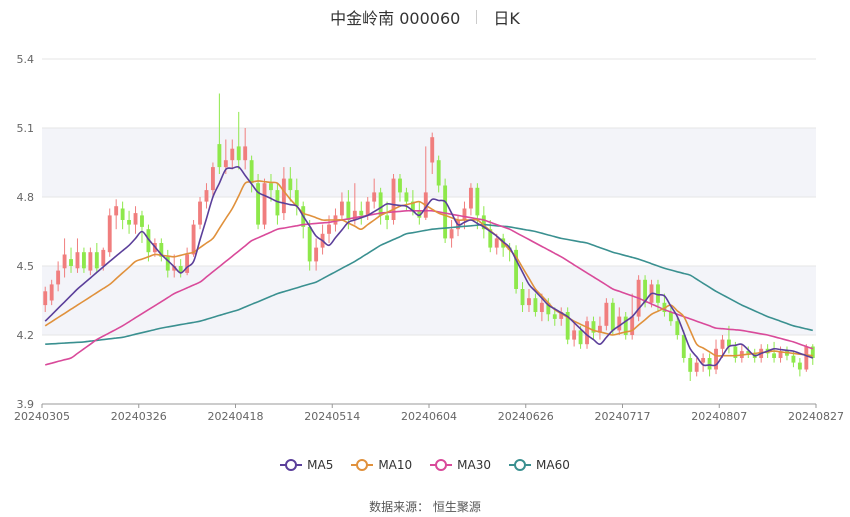  Describe the element at coordinates (139, 416) in the screenshot. I see `x-tick-label: 20240326` at that location.